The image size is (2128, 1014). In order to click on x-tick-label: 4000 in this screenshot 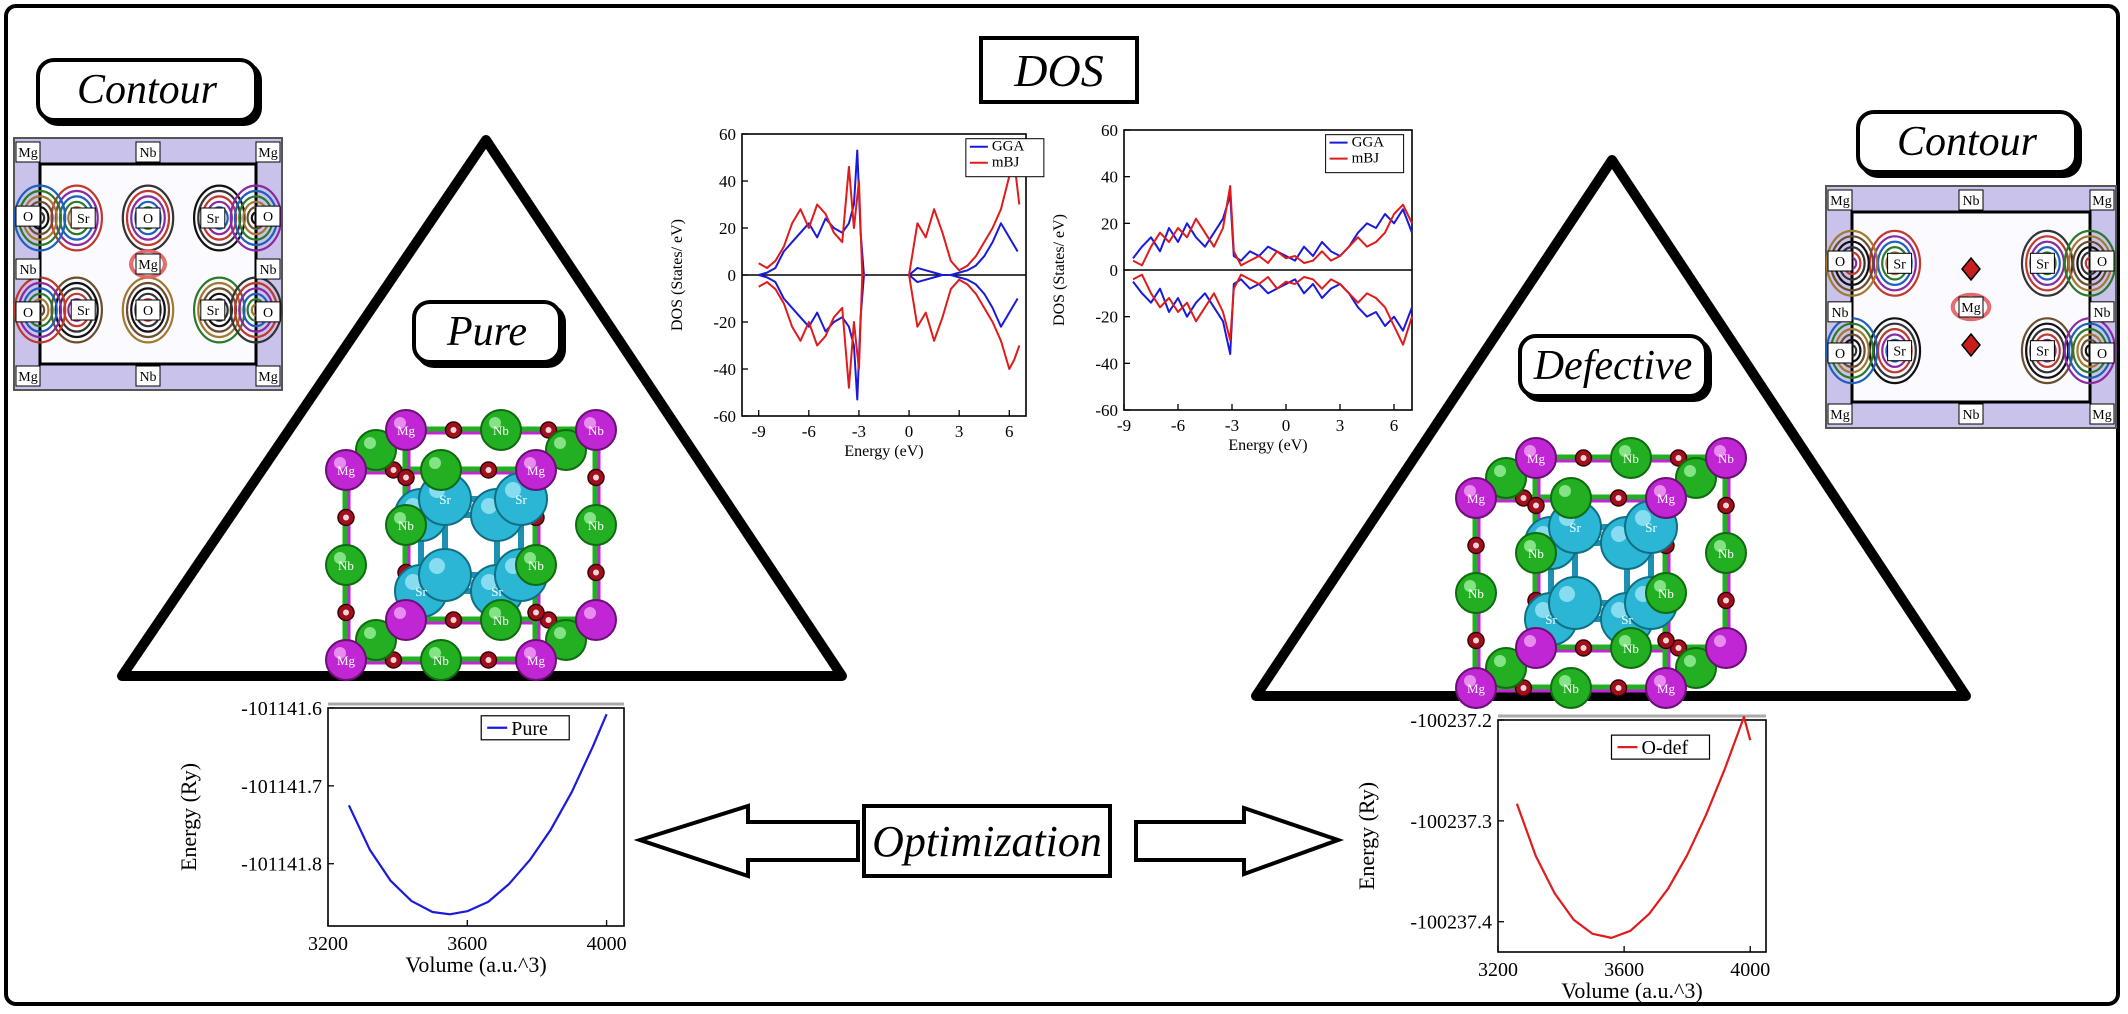, I will do `click(607, 944)`.